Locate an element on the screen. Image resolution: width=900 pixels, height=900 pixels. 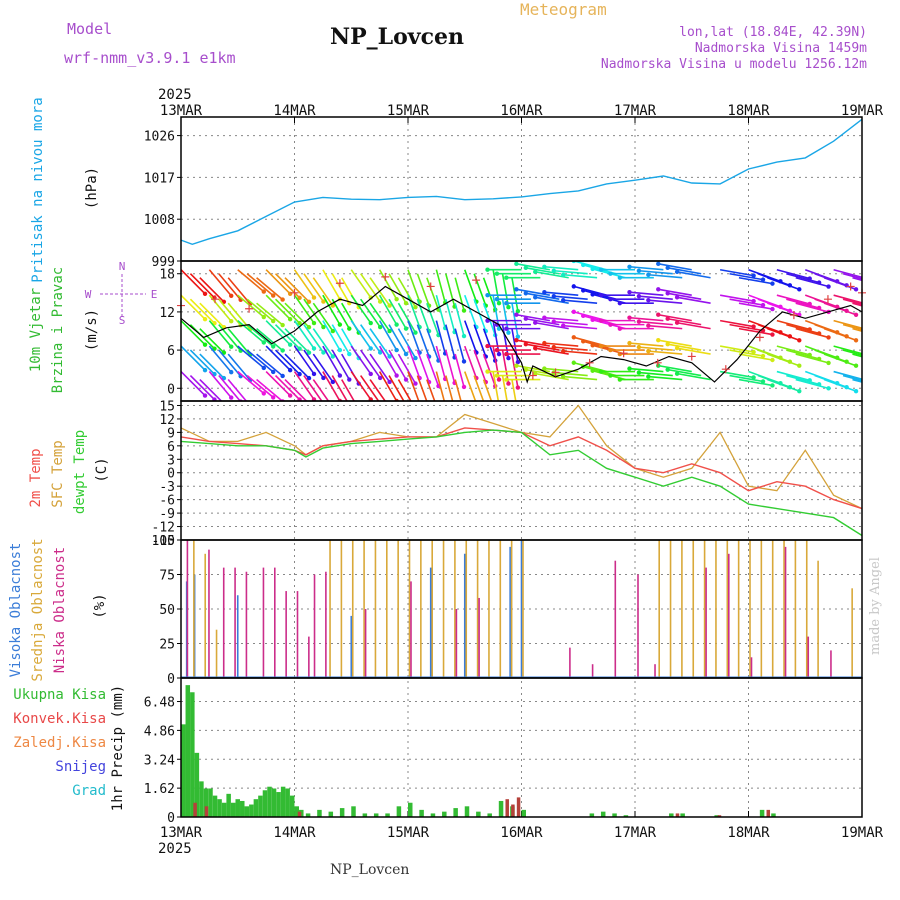
temp-ytick-label: 15 is located at coordinates (167, 406).